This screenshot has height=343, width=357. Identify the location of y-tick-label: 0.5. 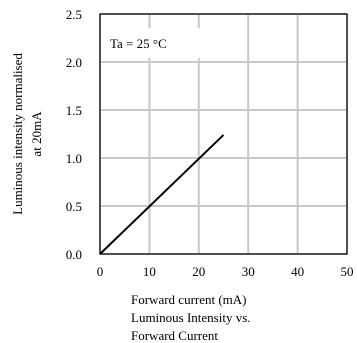
(74, 206).